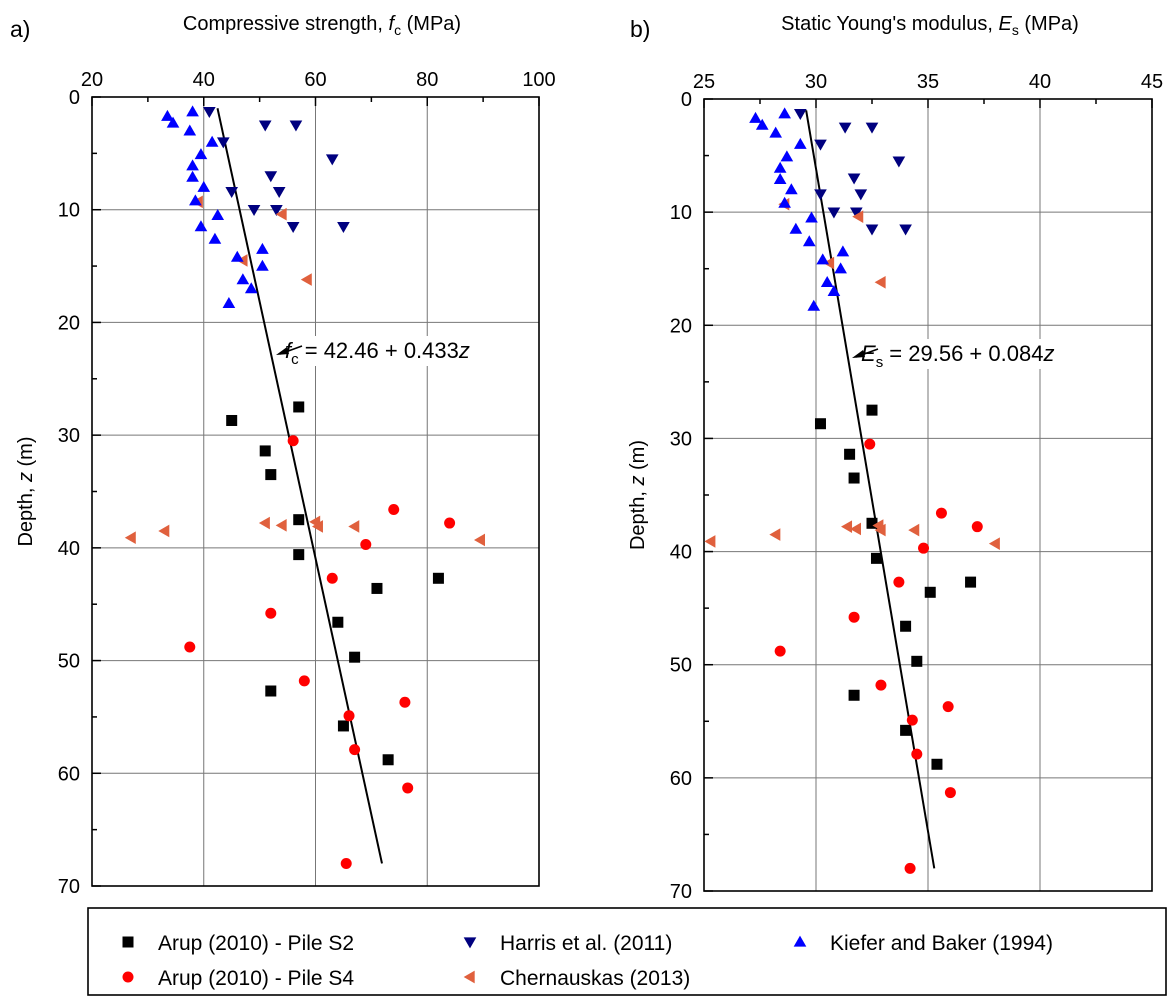 This screenshot has width=1170, height=999. I want to click on legend-label: Kiefer and Baker (1994), so click(941, 943).